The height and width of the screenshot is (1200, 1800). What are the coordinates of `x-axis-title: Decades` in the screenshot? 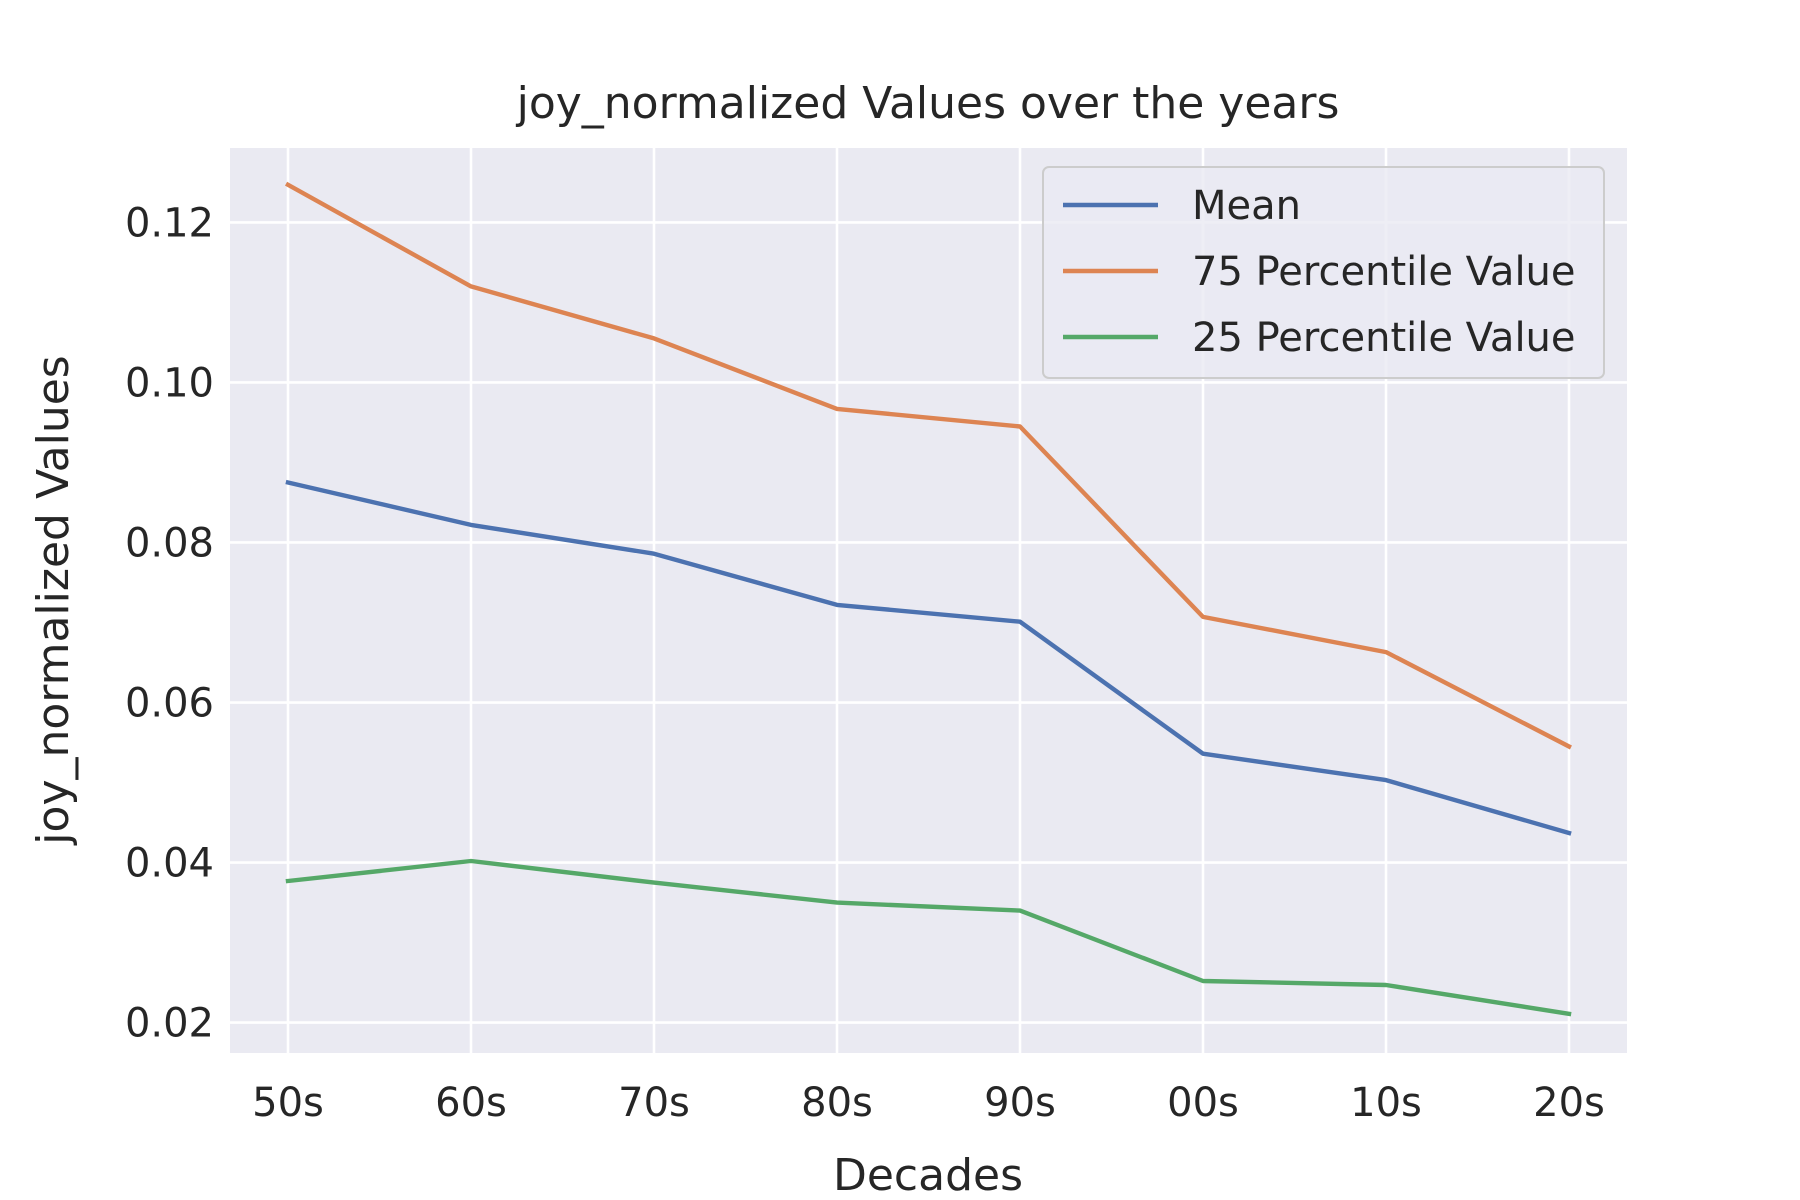 It's located at (928, 1175).